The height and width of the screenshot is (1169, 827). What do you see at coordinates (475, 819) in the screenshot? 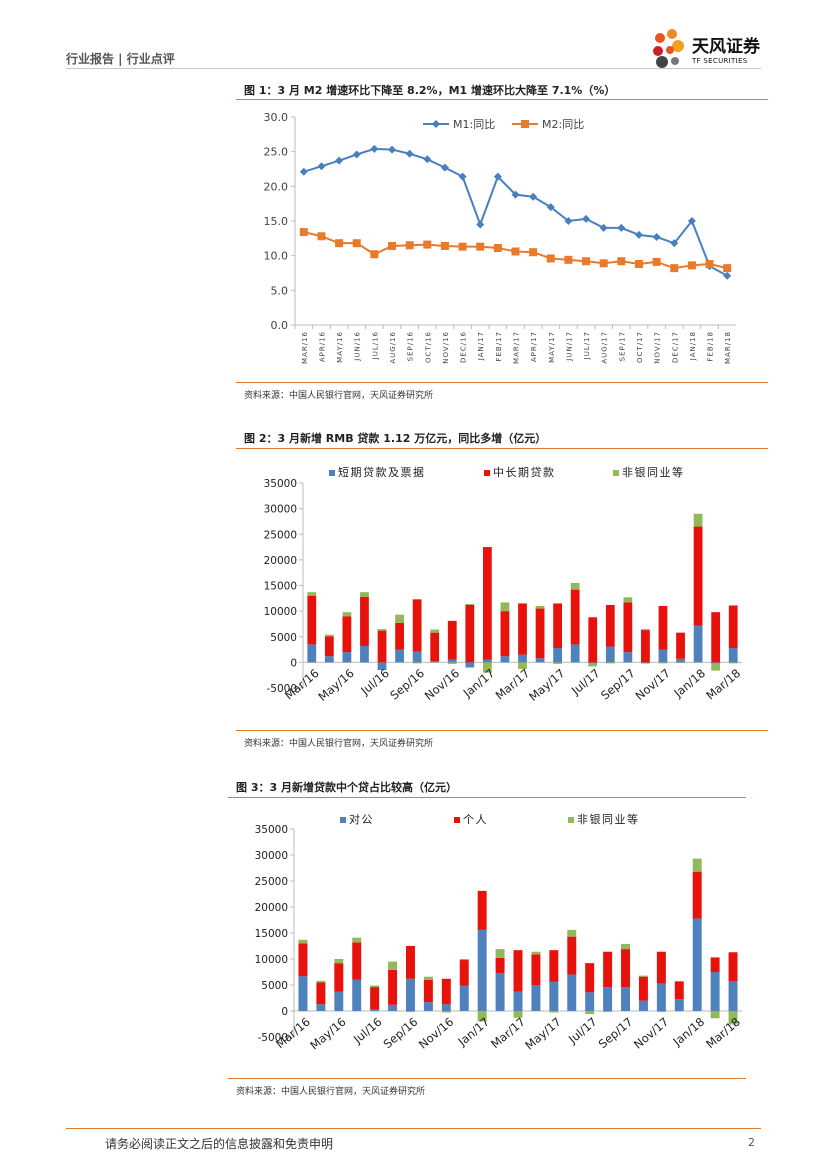
I see `legend-label-2: 个人` at bounding box center [475, 819].